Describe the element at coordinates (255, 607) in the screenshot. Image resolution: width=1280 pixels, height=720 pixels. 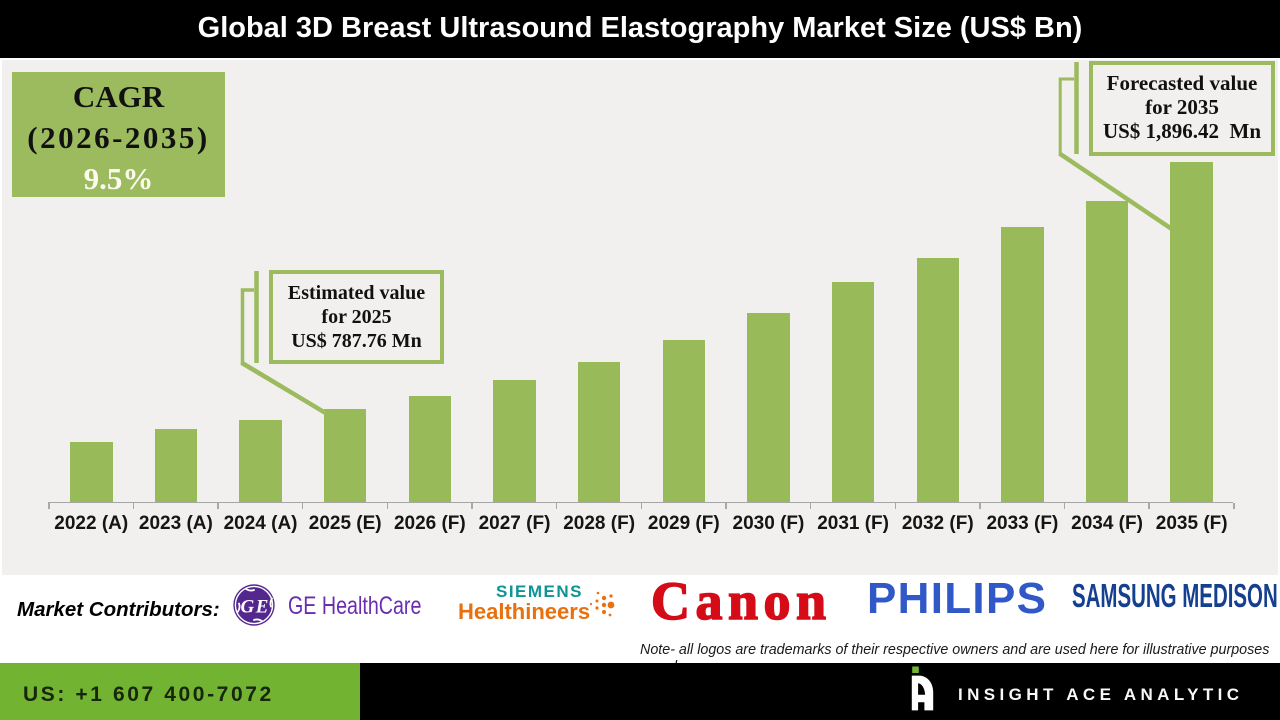
I see `svg-text: G E` at that location.